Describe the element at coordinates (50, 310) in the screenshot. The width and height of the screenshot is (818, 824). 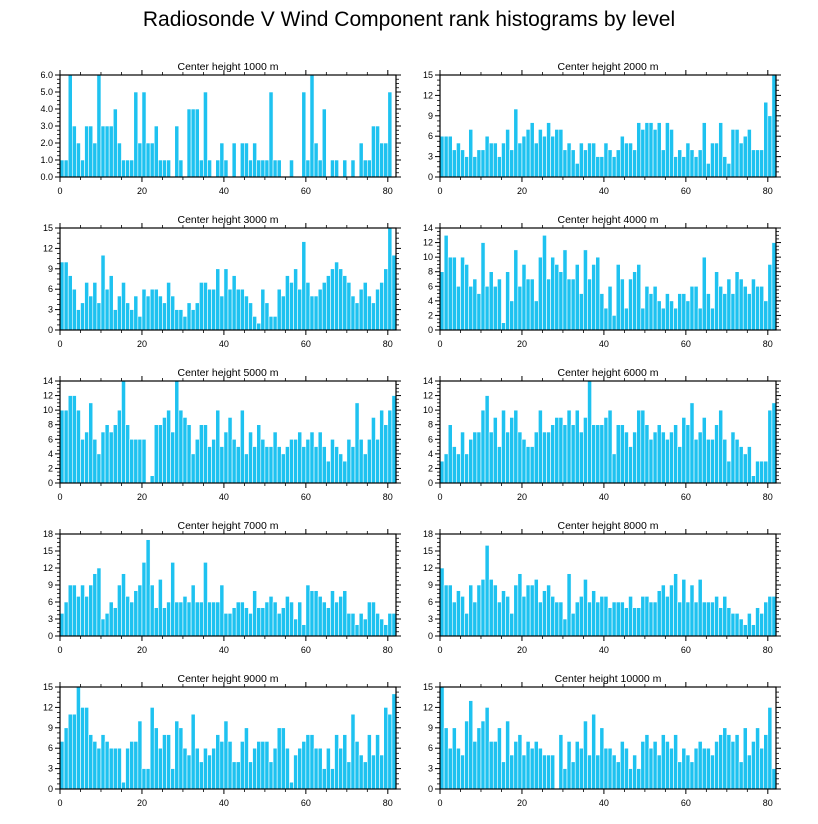
I see `y-tick-label: 3` at that location.